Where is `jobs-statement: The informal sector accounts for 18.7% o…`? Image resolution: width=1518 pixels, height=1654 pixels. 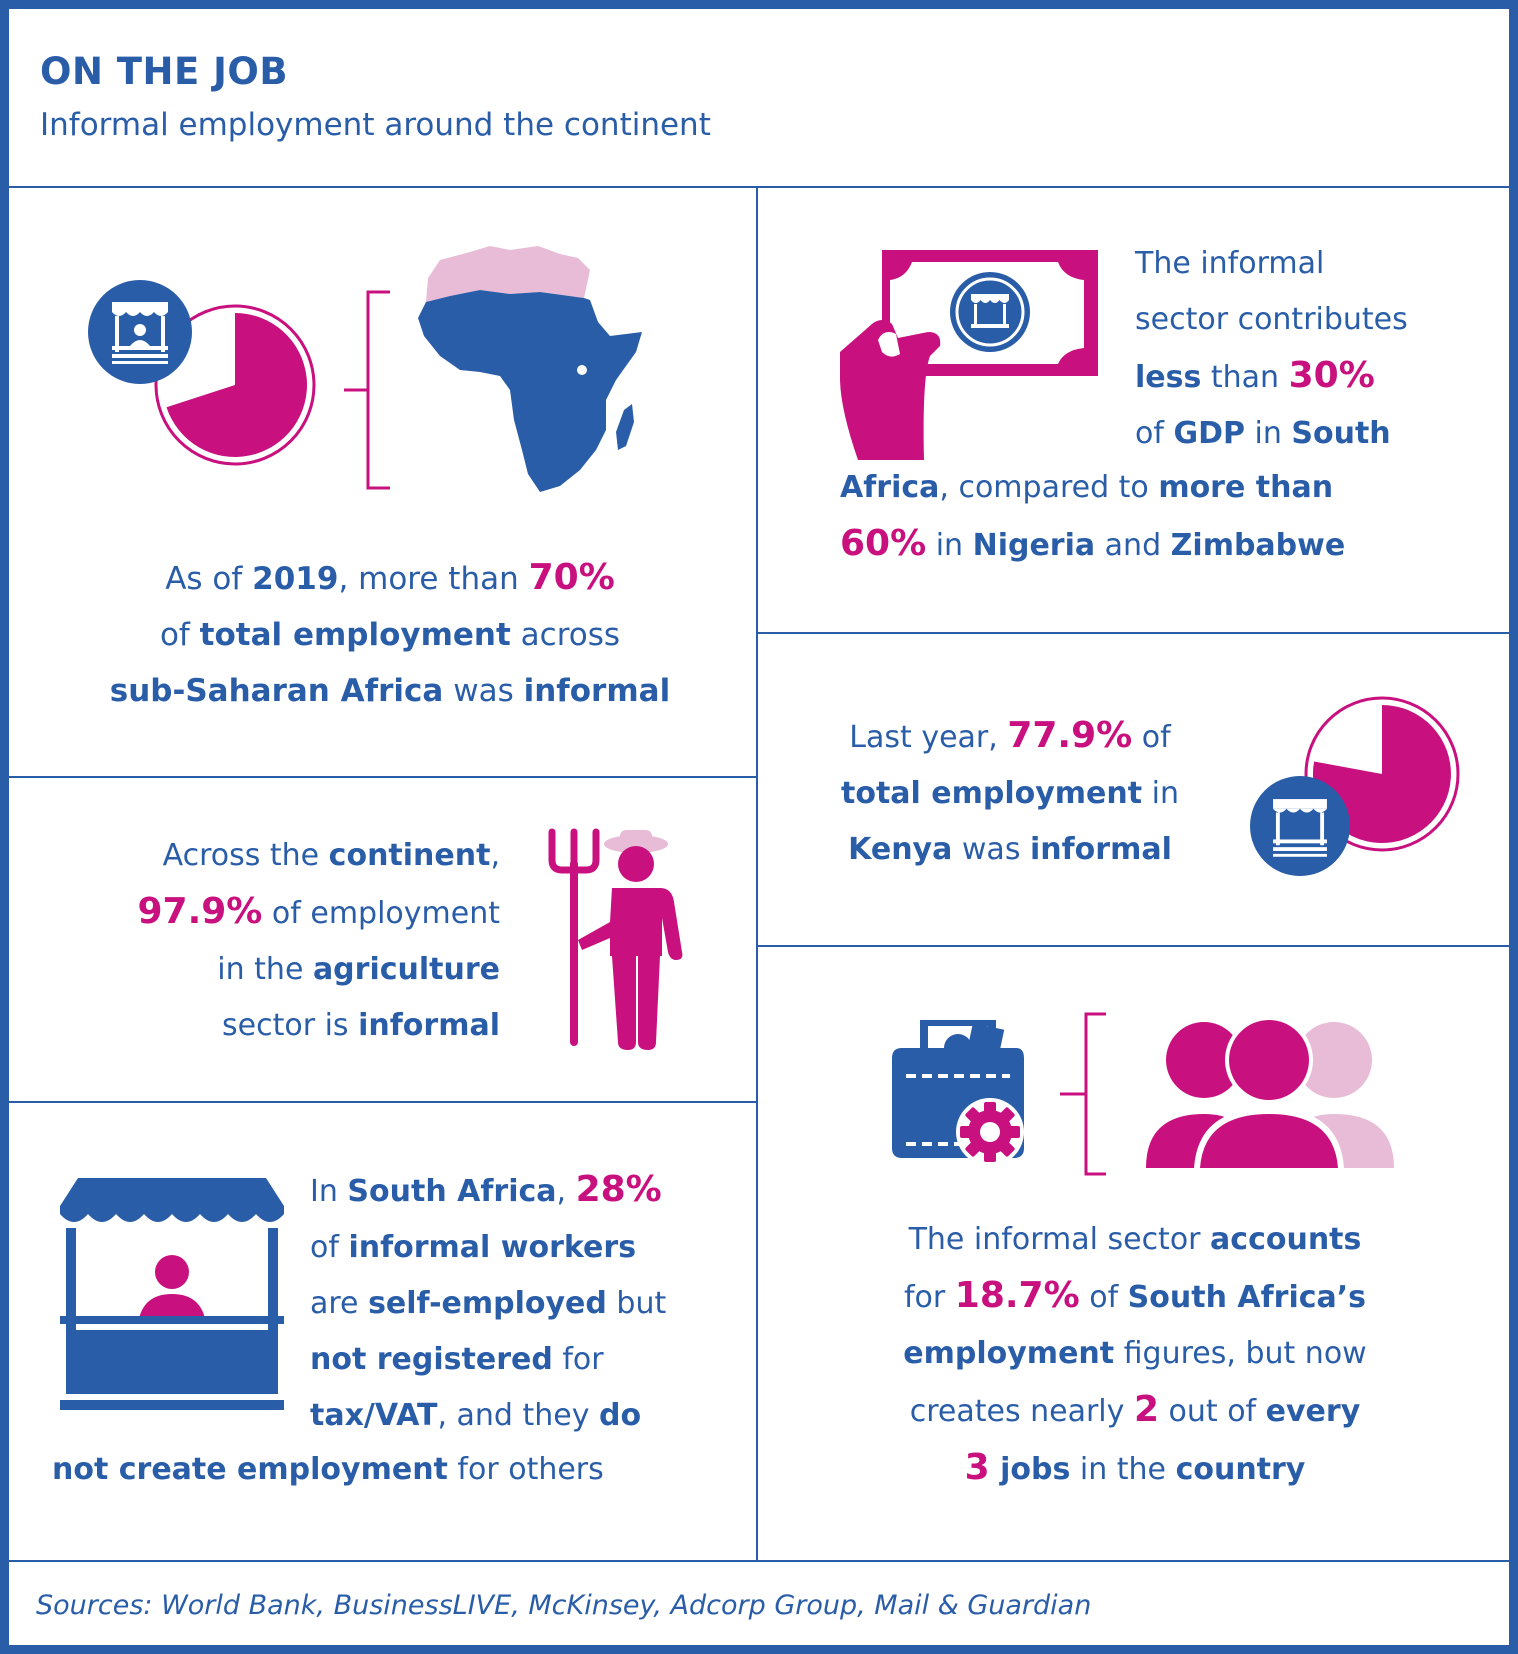 jobs-statement: The informal sector accounts for 18.7% o… is located at coordinates (1135, 1355).